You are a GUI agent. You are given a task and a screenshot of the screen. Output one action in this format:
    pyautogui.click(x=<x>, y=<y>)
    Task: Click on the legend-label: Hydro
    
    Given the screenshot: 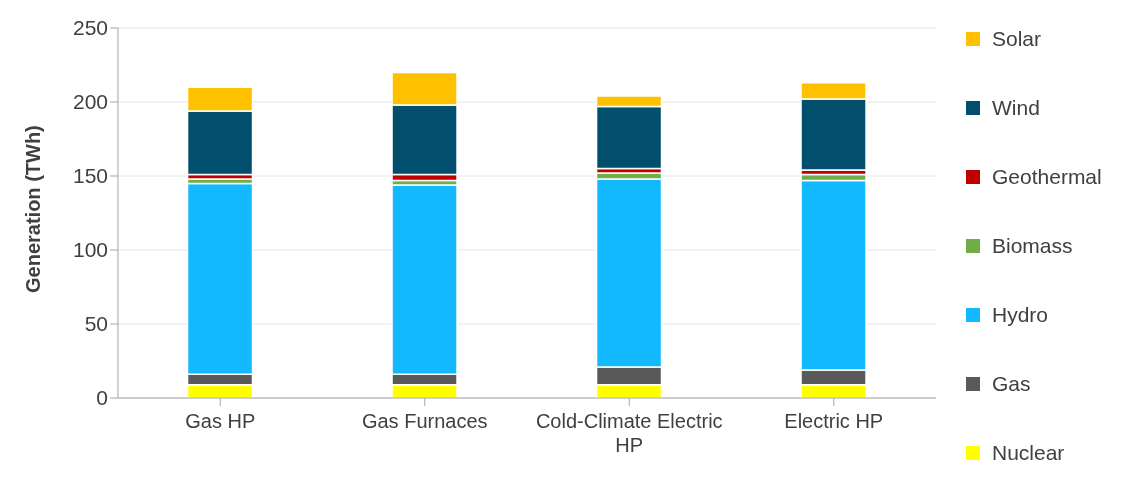 What is the action you would take?
    pyautogui.click(x=1020, y=314)
    